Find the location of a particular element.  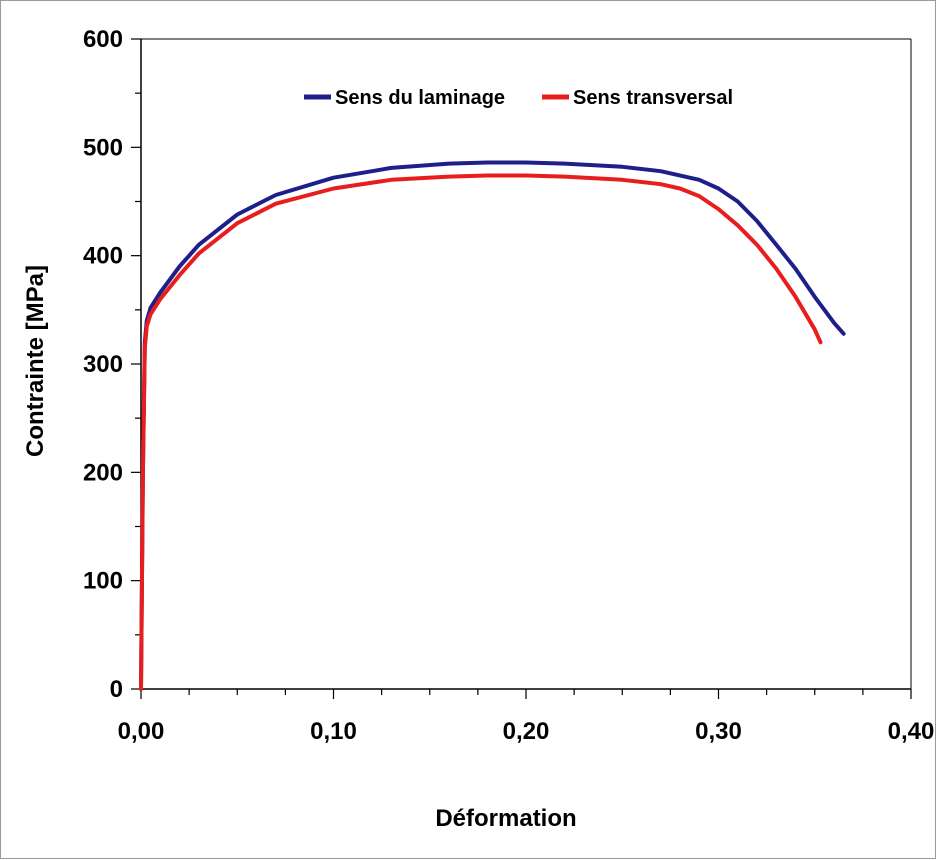

x-tick-label: 0,10 is located at coordinates (333, 731).